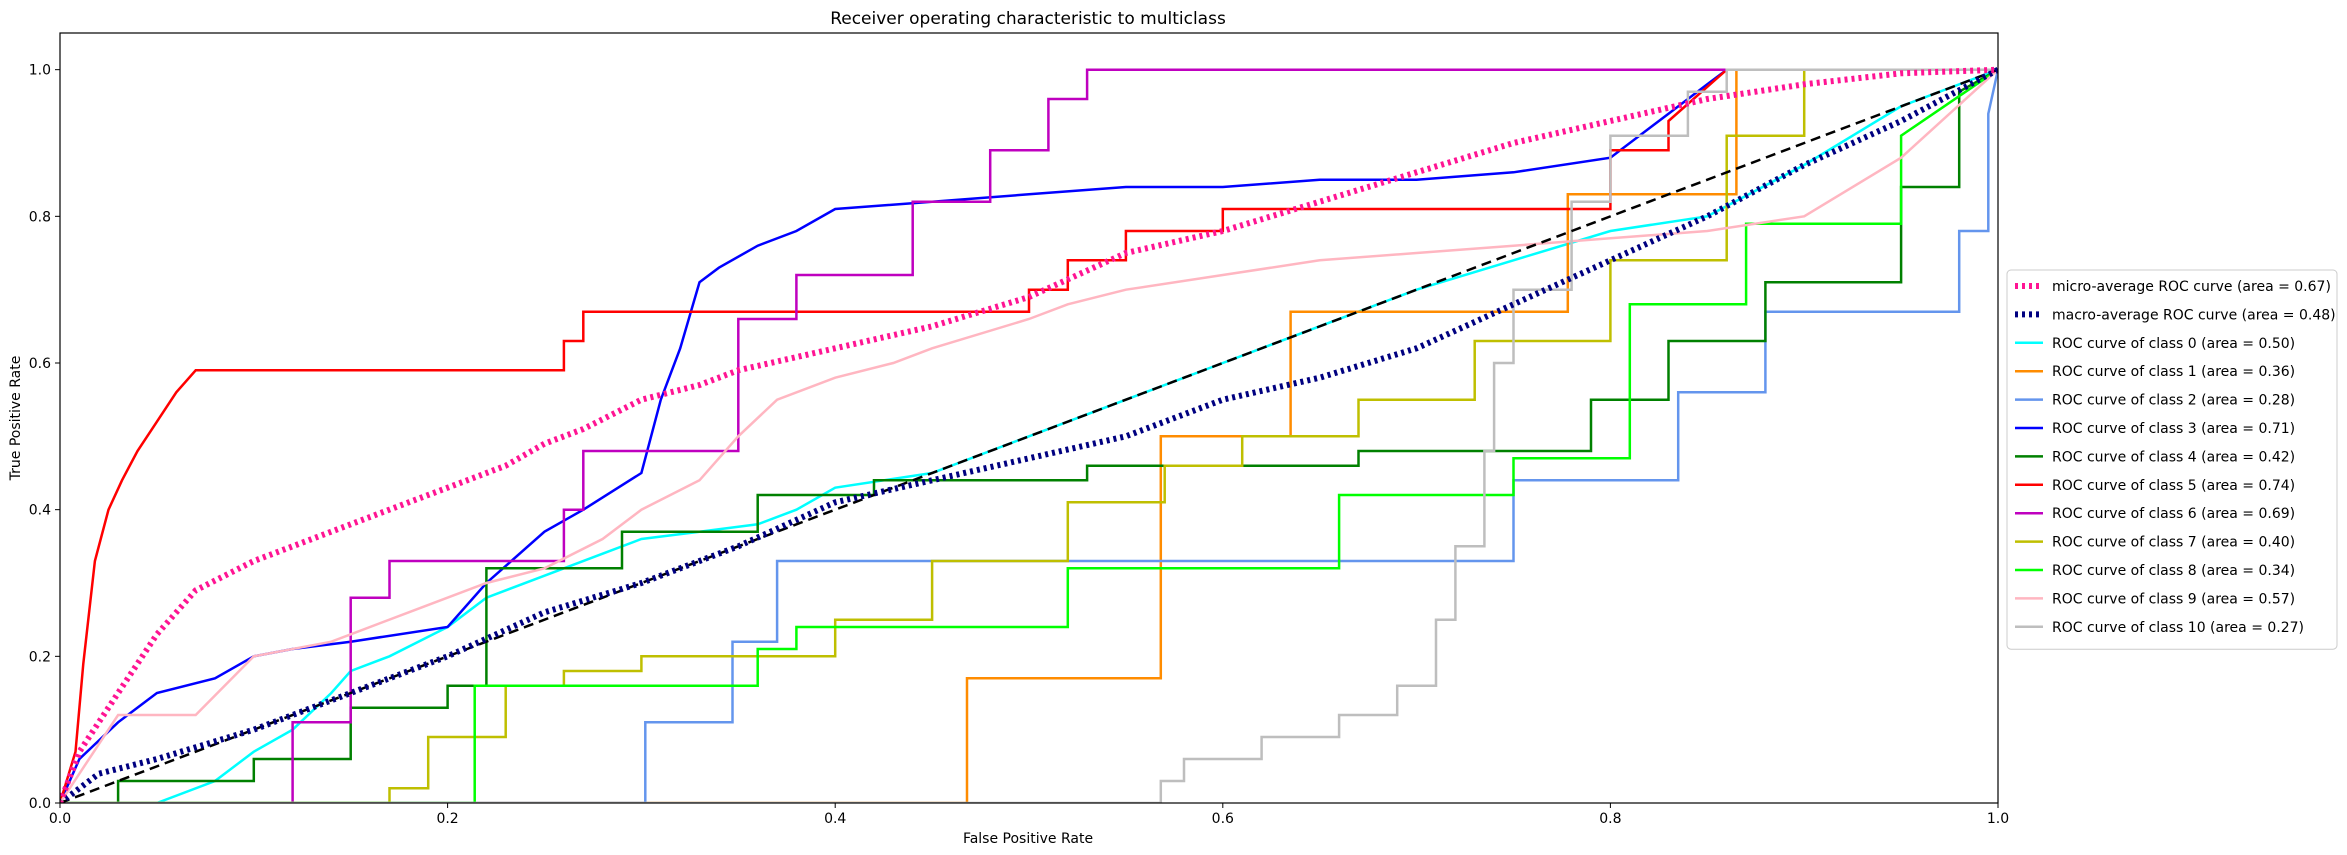  Describe the element at coordinates (2173, 457) in the screenshot. I see `legend-label: ROC curve of class 4 (area = 0.42)` at that location.